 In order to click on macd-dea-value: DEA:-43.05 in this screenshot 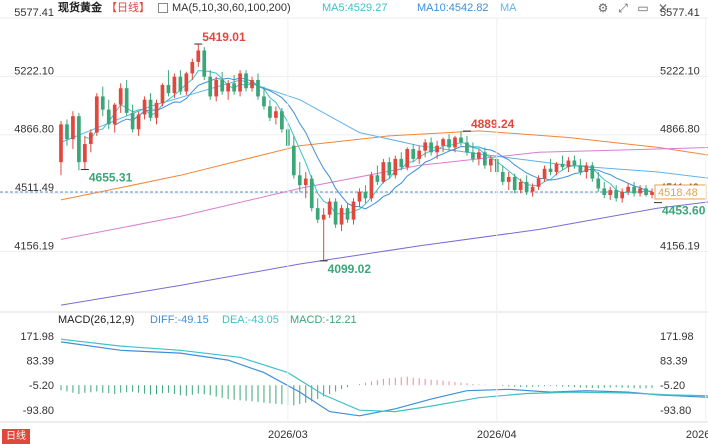, I will do `click(250, 320)`.